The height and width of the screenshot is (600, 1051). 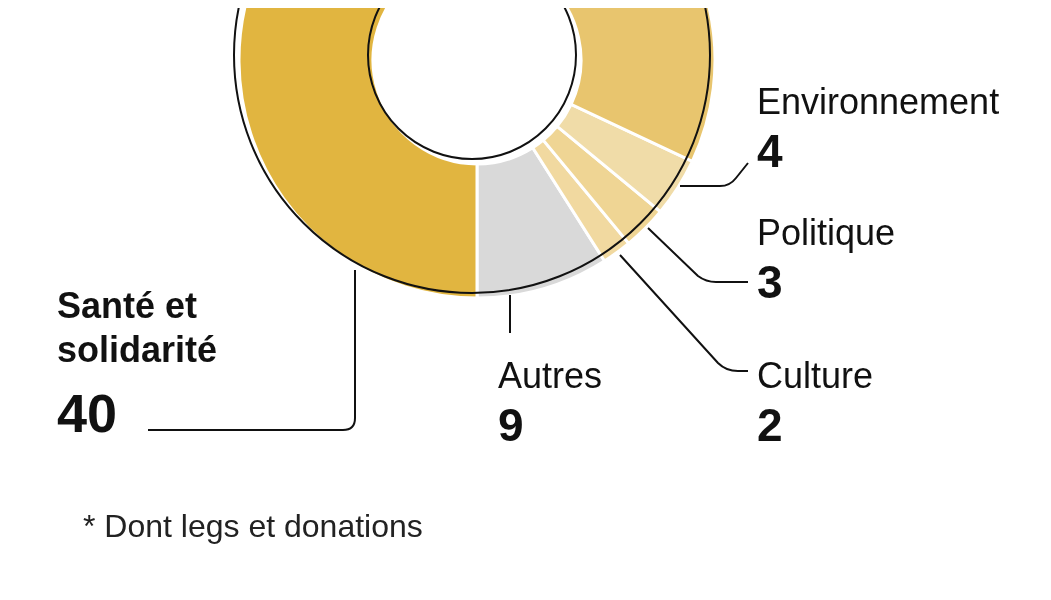 What do you see at coordinates (551, 376) in the screenshot?
I see `slice-label: Autres` at bounding box center [551, 376].